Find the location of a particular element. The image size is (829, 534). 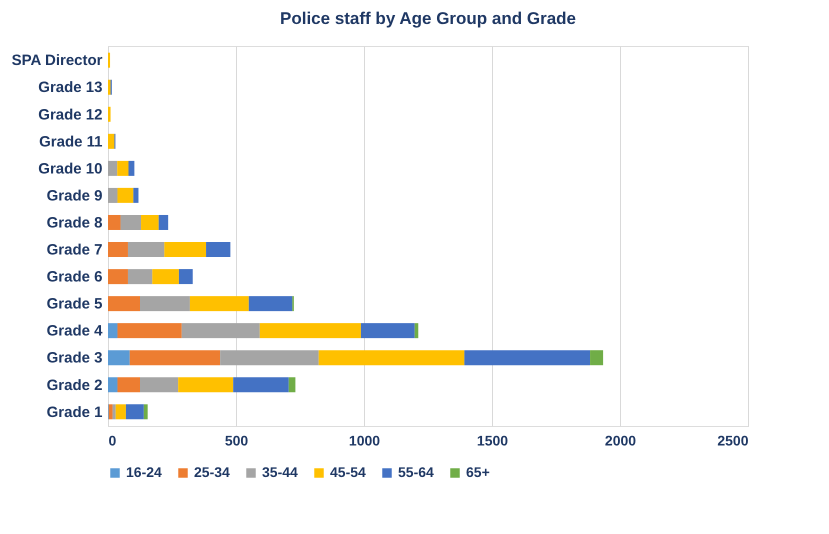

legend-label: 35-44 is located at coordinates (280, 472).